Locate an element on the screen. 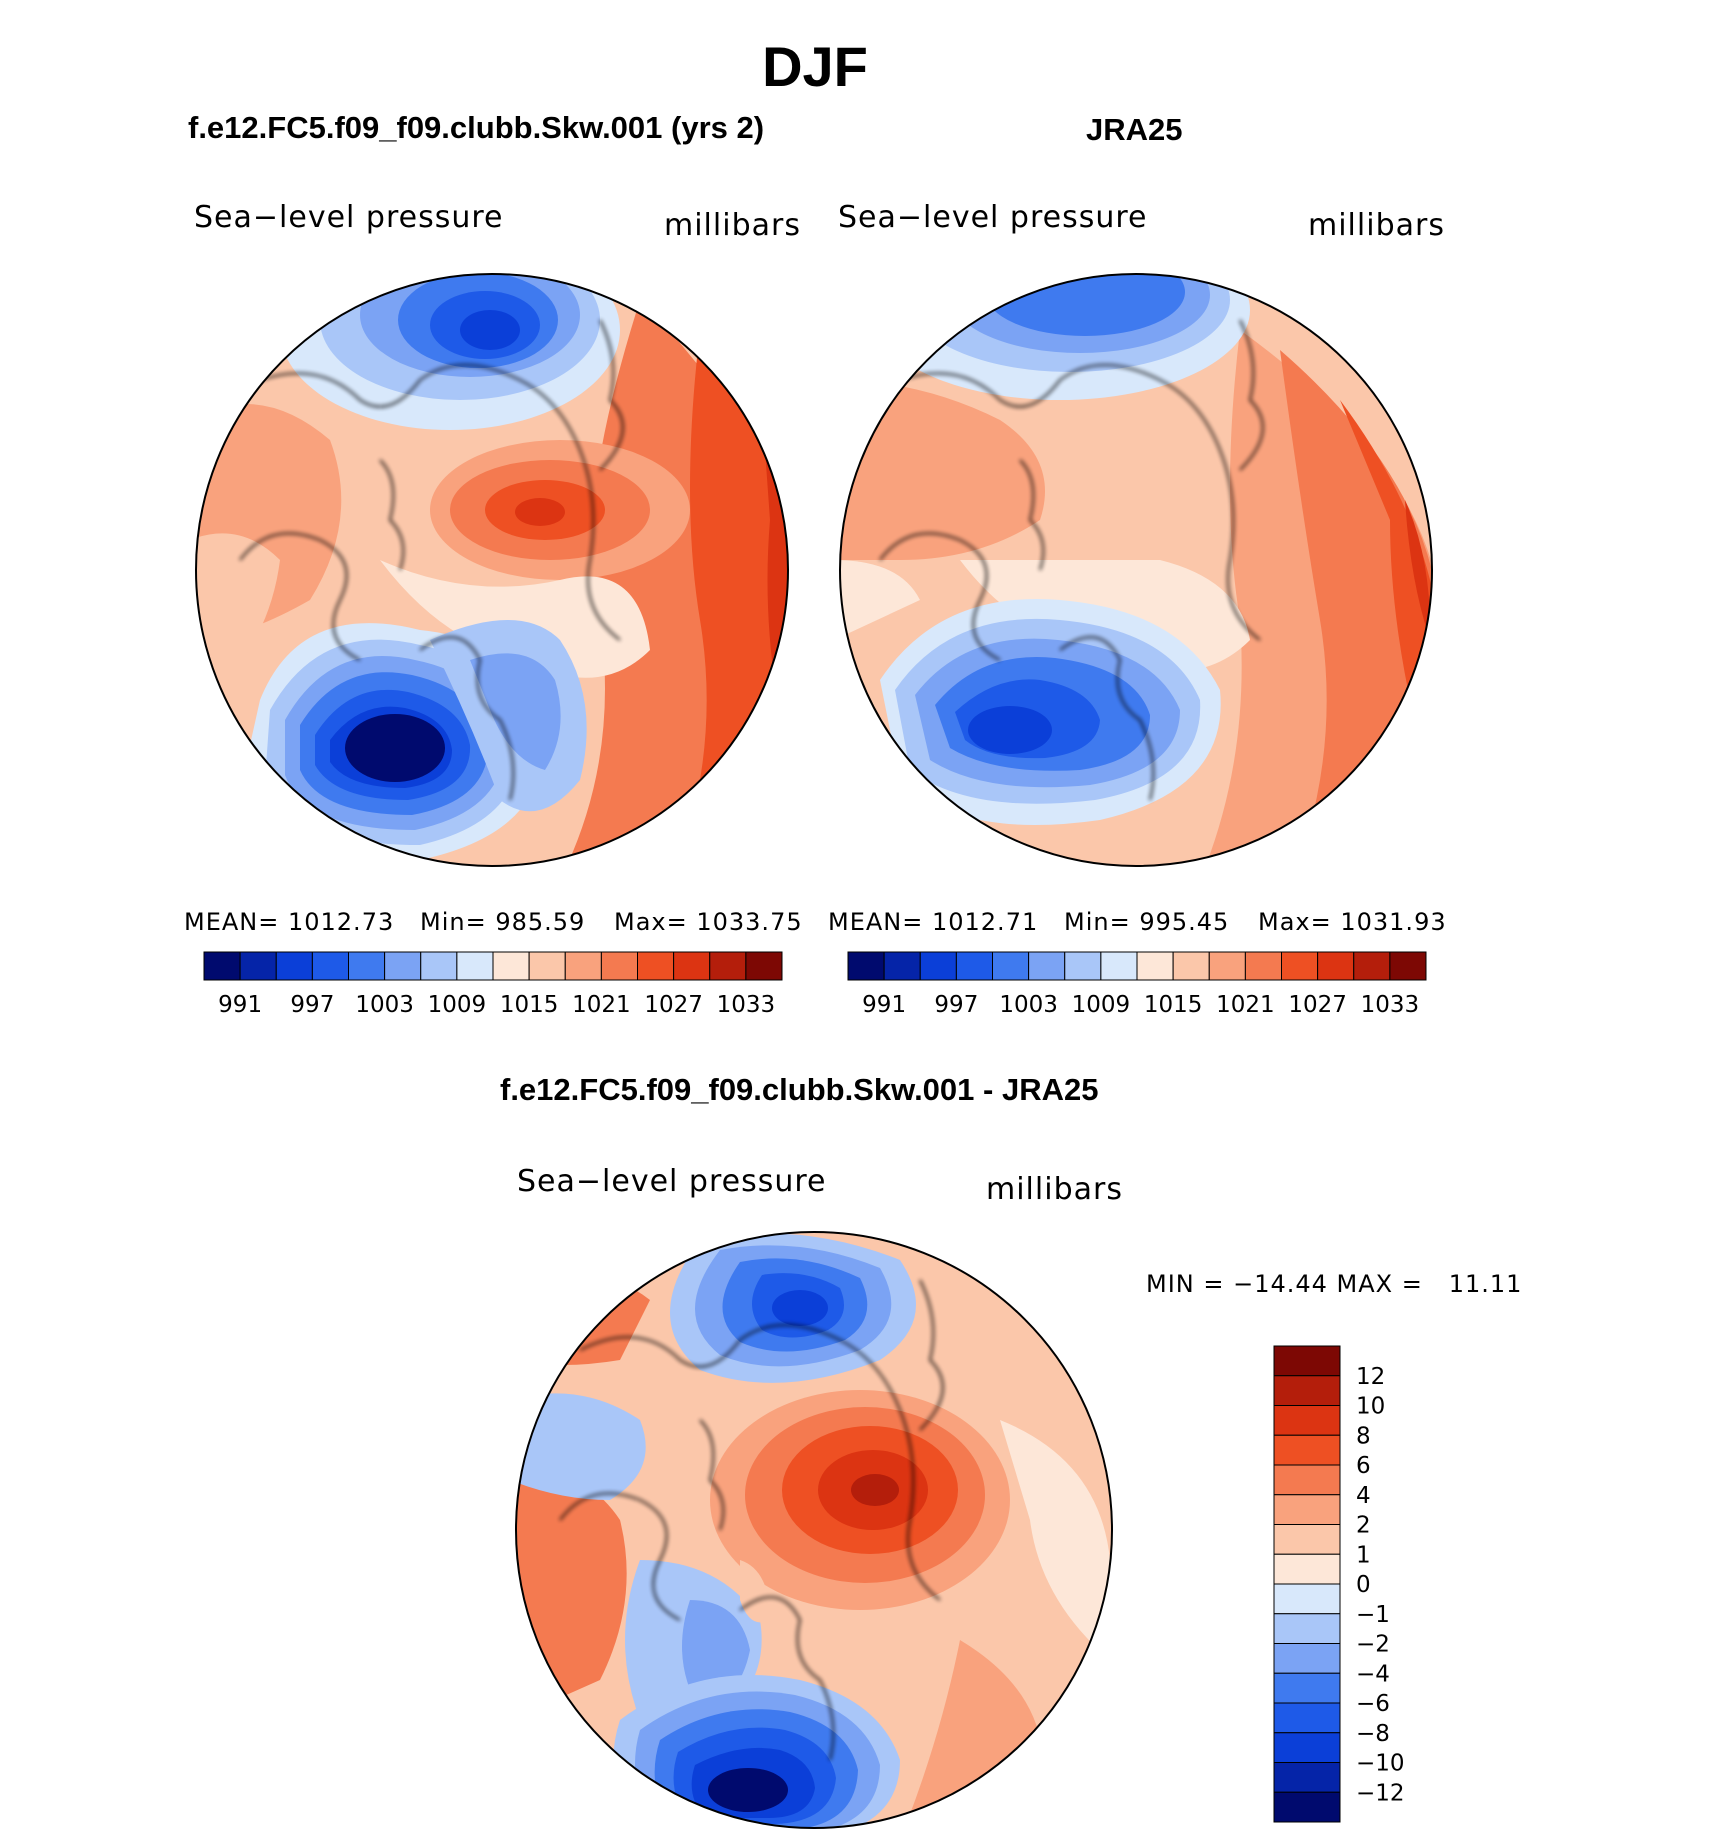  colorbar-tick-label: −4 is located at coordinates (1373, 1674).